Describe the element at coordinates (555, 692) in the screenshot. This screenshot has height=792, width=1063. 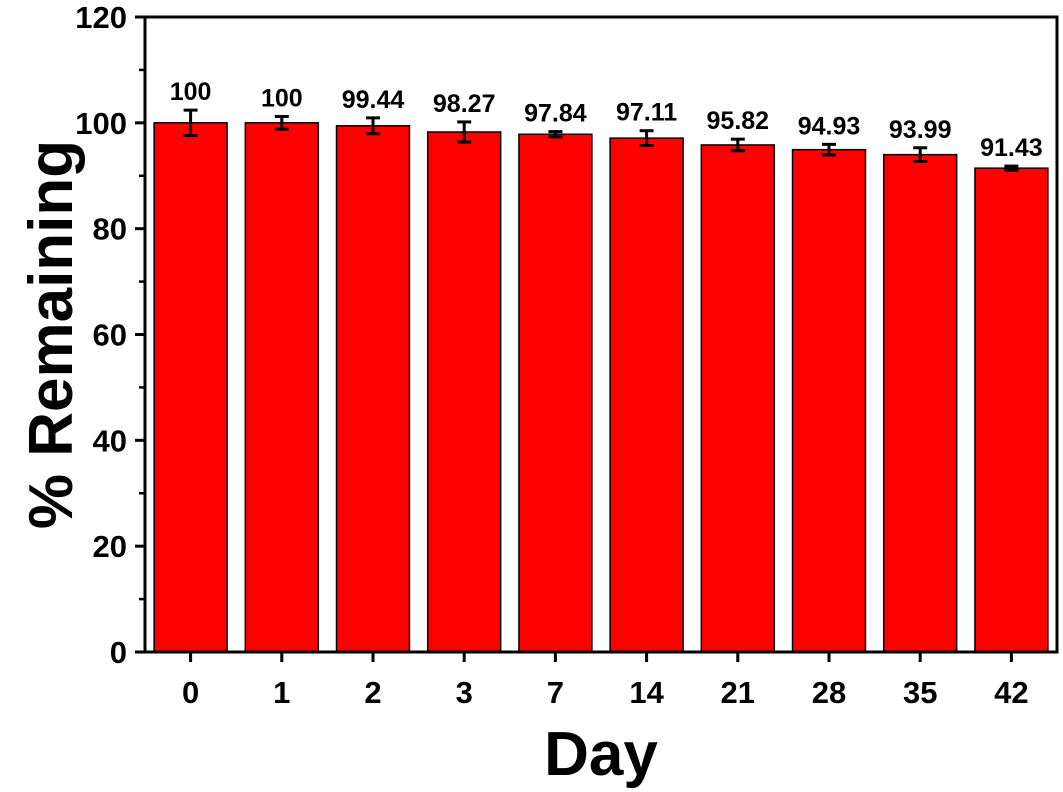
I see `x-tick-label: 7` at that location.